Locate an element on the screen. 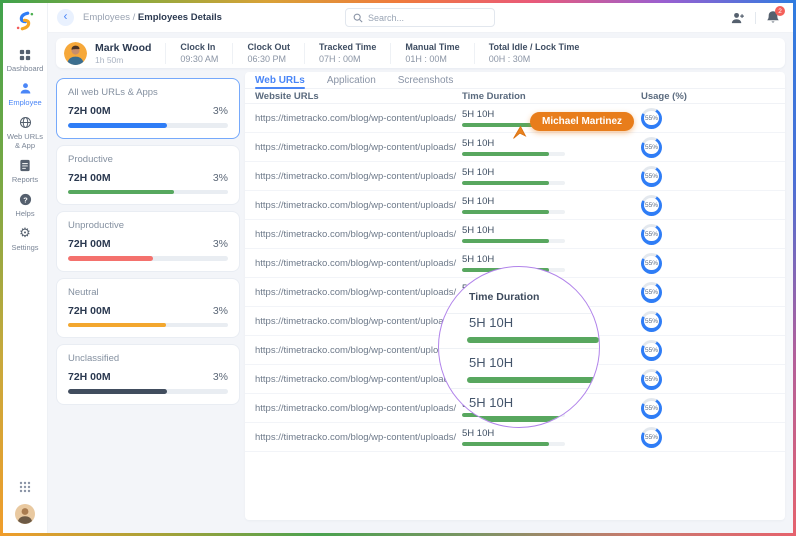 The width and height of the screenshot is (796, 536). category-label: Unclassified is located at coordinates (94, 358).